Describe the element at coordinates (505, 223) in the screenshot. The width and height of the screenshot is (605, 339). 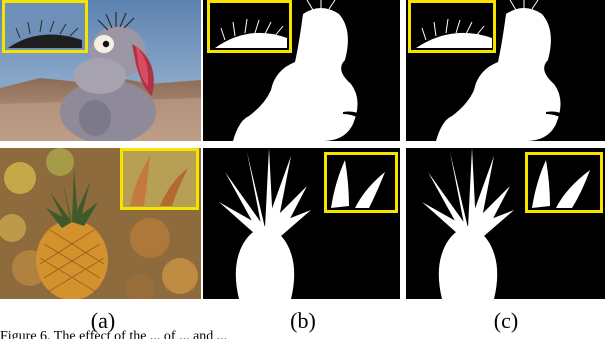
I see `matte-pineapple-c` at that location.